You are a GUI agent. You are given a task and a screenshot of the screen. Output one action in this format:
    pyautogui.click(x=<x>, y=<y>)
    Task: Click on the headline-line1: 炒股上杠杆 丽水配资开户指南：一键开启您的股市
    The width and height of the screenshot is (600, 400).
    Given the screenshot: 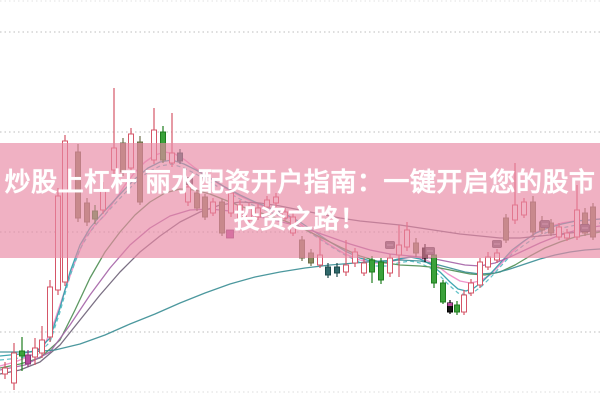 What is the action you would take?
    pyautogui.click(x=300, y=181)
    